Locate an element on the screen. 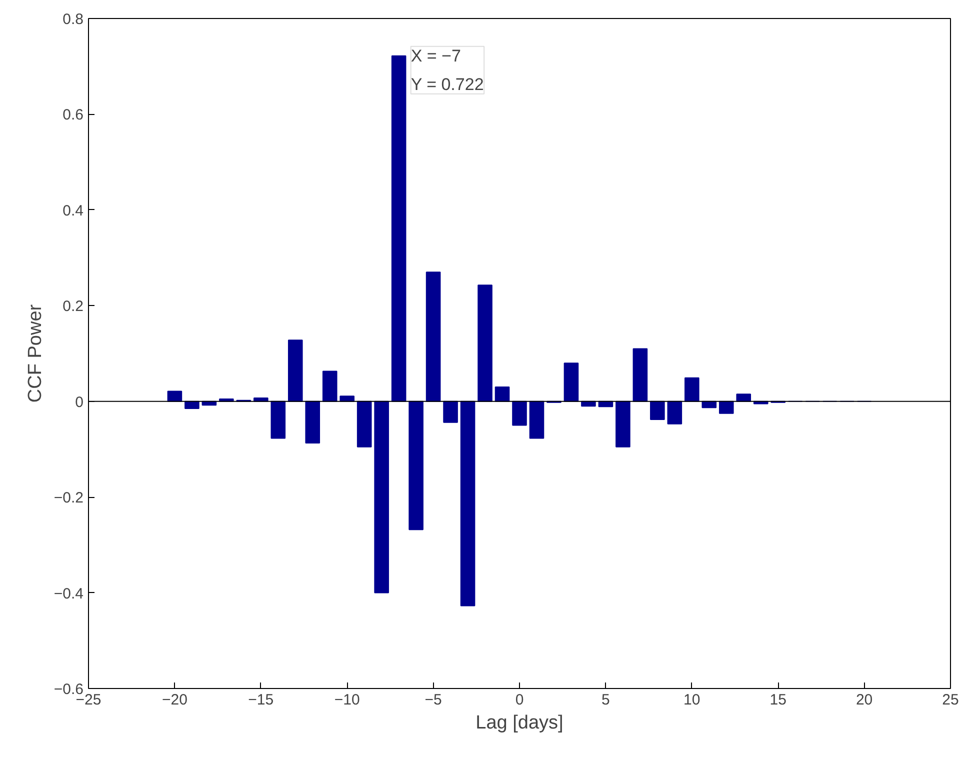 Image resolution: width=971 pixels, height=768 pixels. y-tick-label: 0.8 is located at coordinates (73, 19).